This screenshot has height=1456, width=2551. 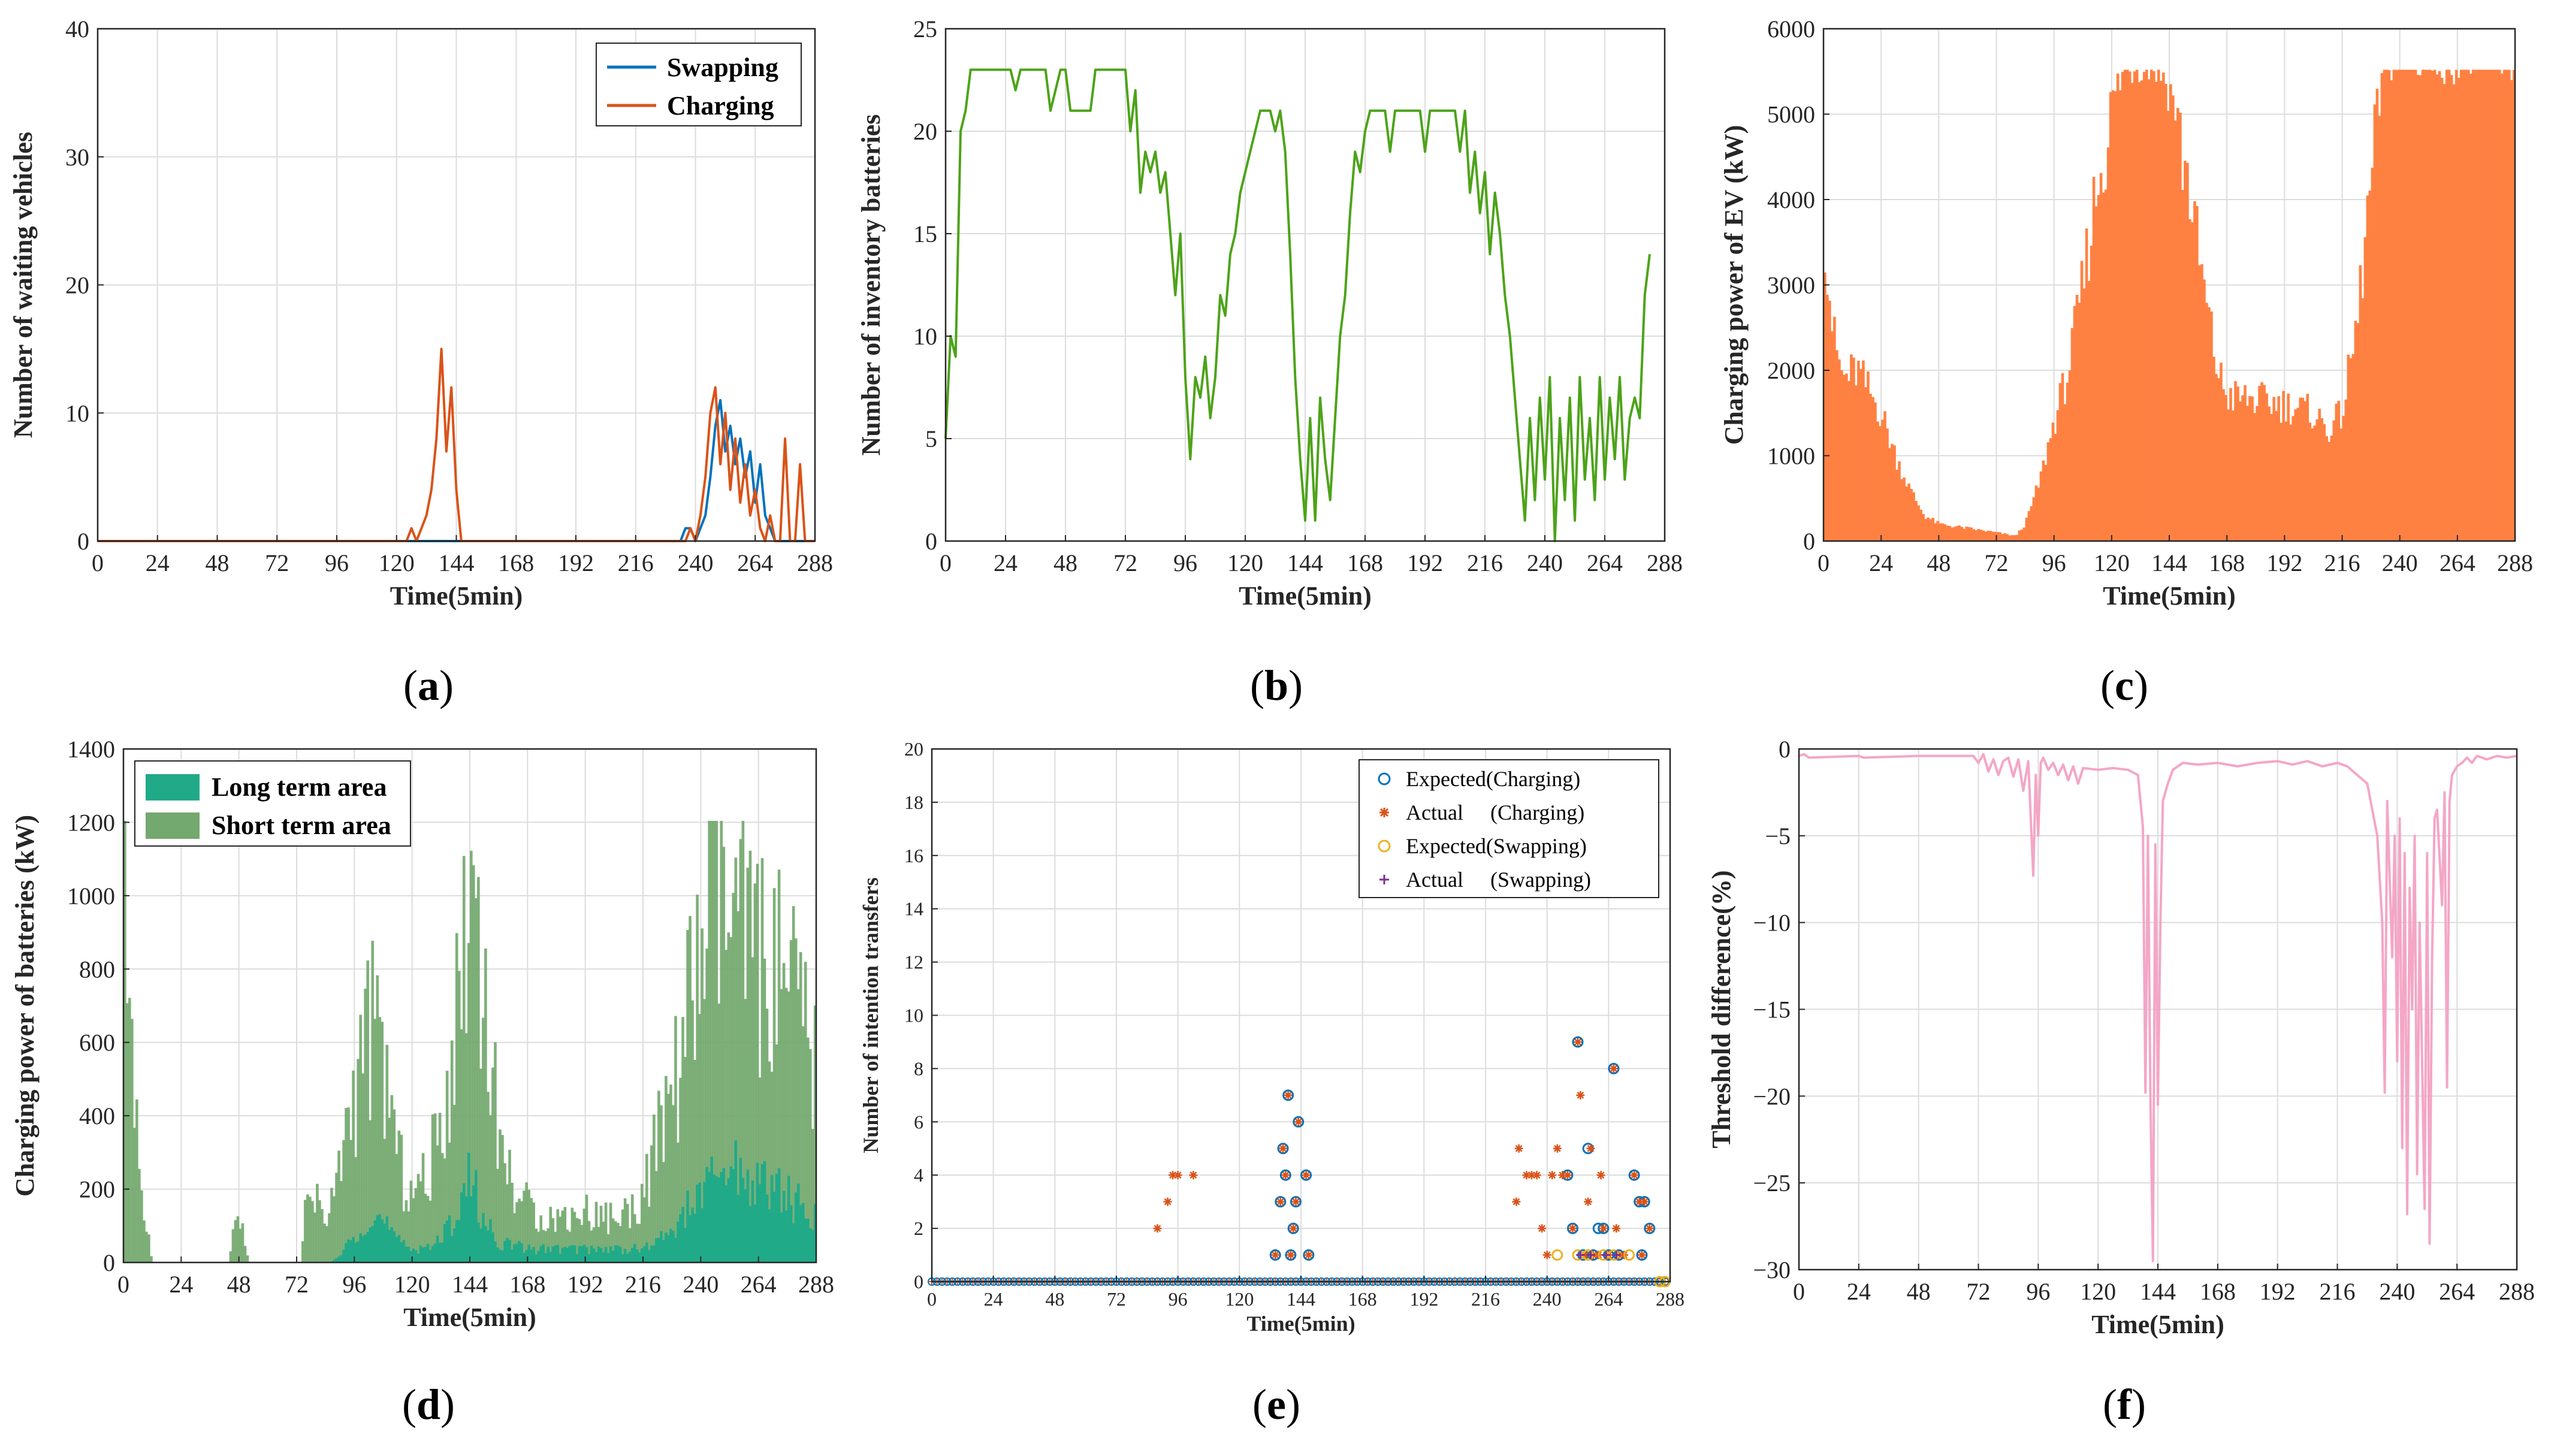 What do you see at coordinates (1772, 1184) in the screenshot?
I see `y-tick-label: −25` at bounding box center [1772, 1184].